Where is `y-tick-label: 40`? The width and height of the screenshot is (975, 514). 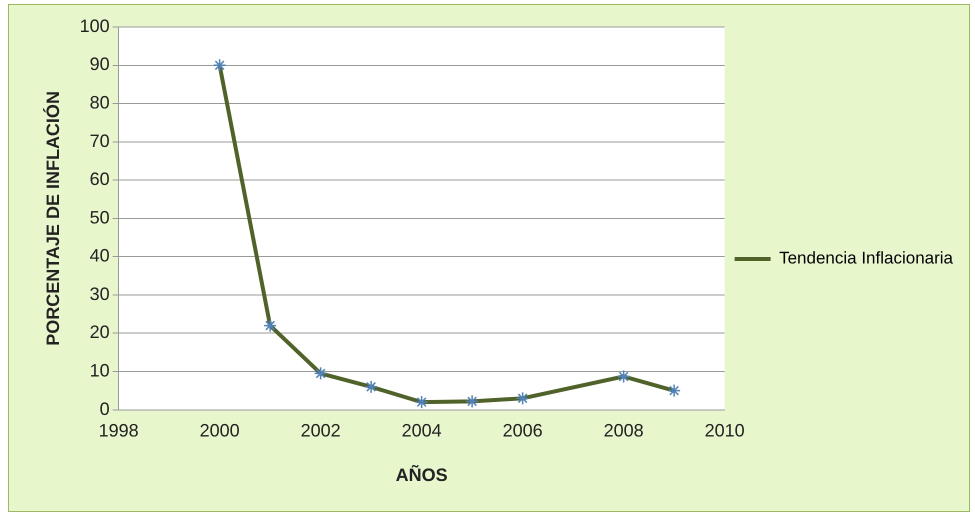 y-tick-label: 40 is located at coordinates (100, 256).